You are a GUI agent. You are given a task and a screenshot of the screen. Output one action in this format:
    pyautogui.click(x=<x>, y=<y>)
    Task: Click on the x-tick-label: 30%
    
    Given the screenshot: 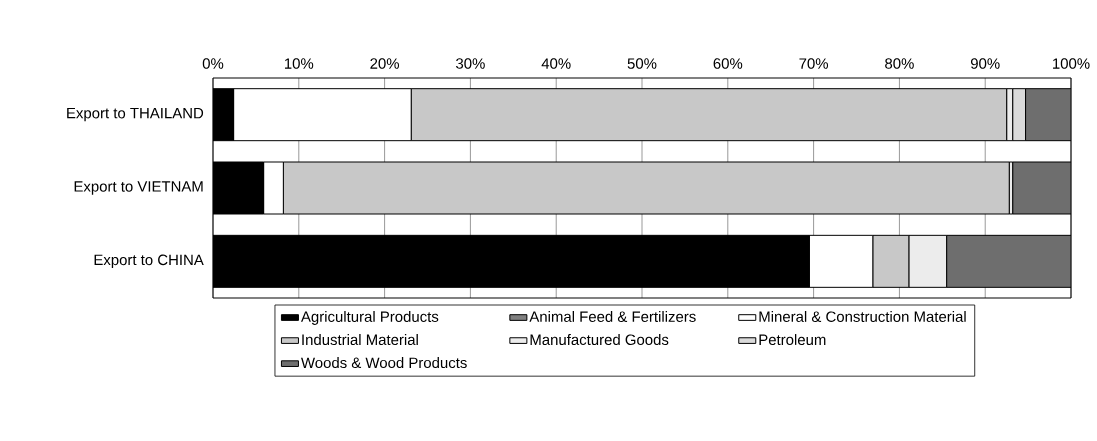 What is the action you would take?
    pyautogui.click(x=470, y=63)
    